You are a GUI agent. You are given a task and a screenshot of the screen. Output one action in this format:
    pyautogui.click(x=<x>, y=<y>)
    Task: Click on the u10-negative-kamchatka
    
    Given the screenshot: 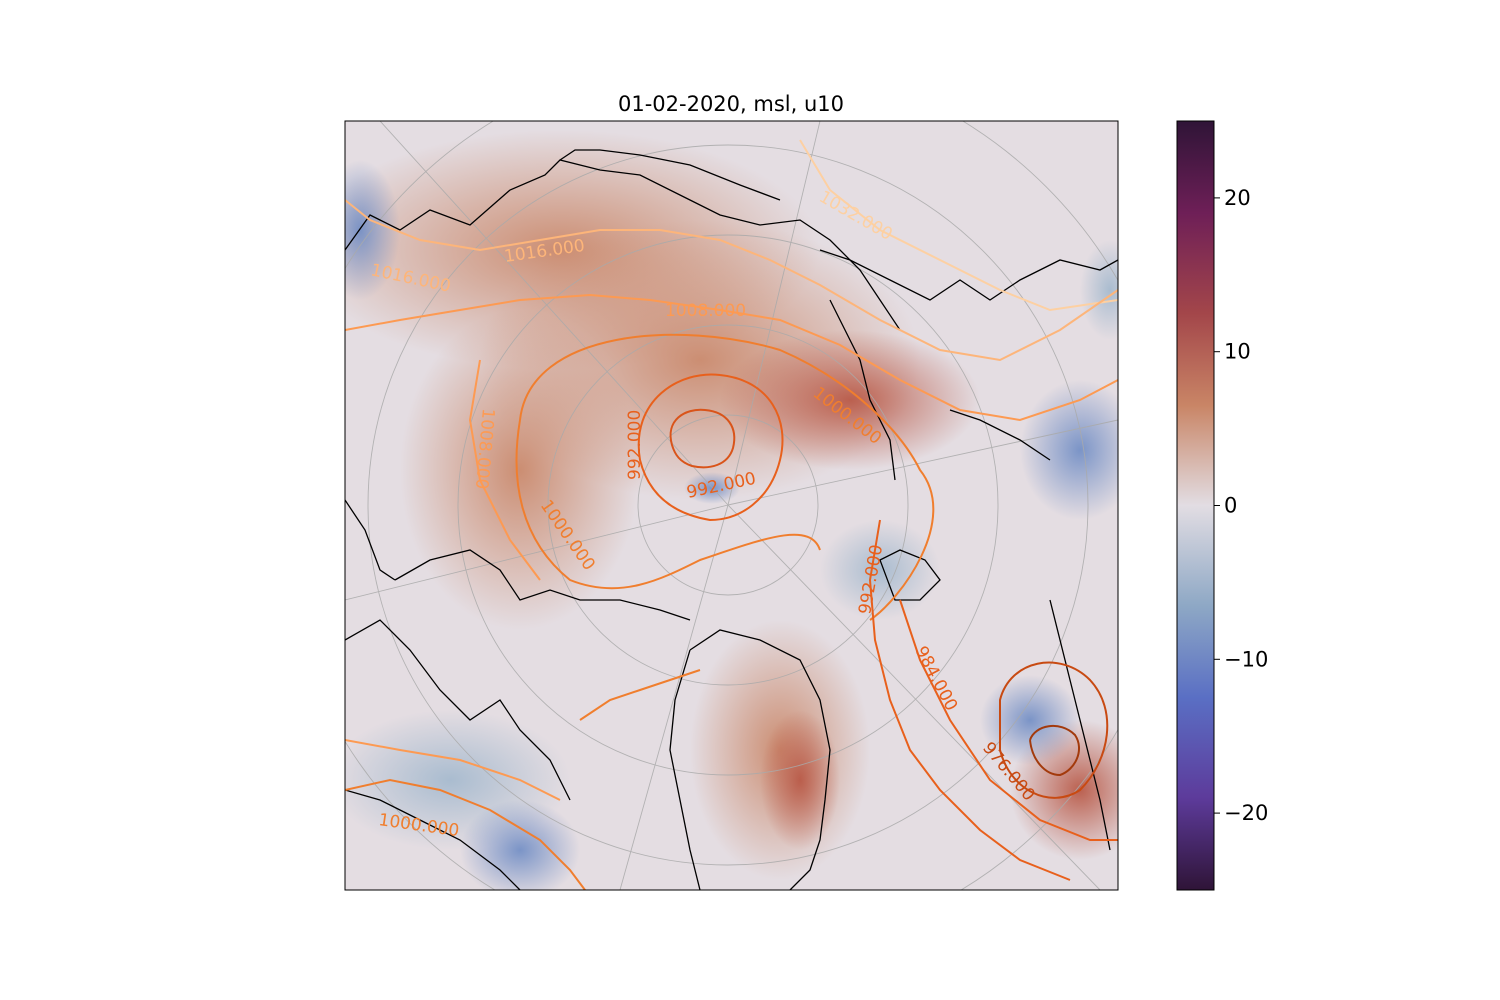 What is the action you would take?
    pyautogui.click(x=1069, y=450)
    